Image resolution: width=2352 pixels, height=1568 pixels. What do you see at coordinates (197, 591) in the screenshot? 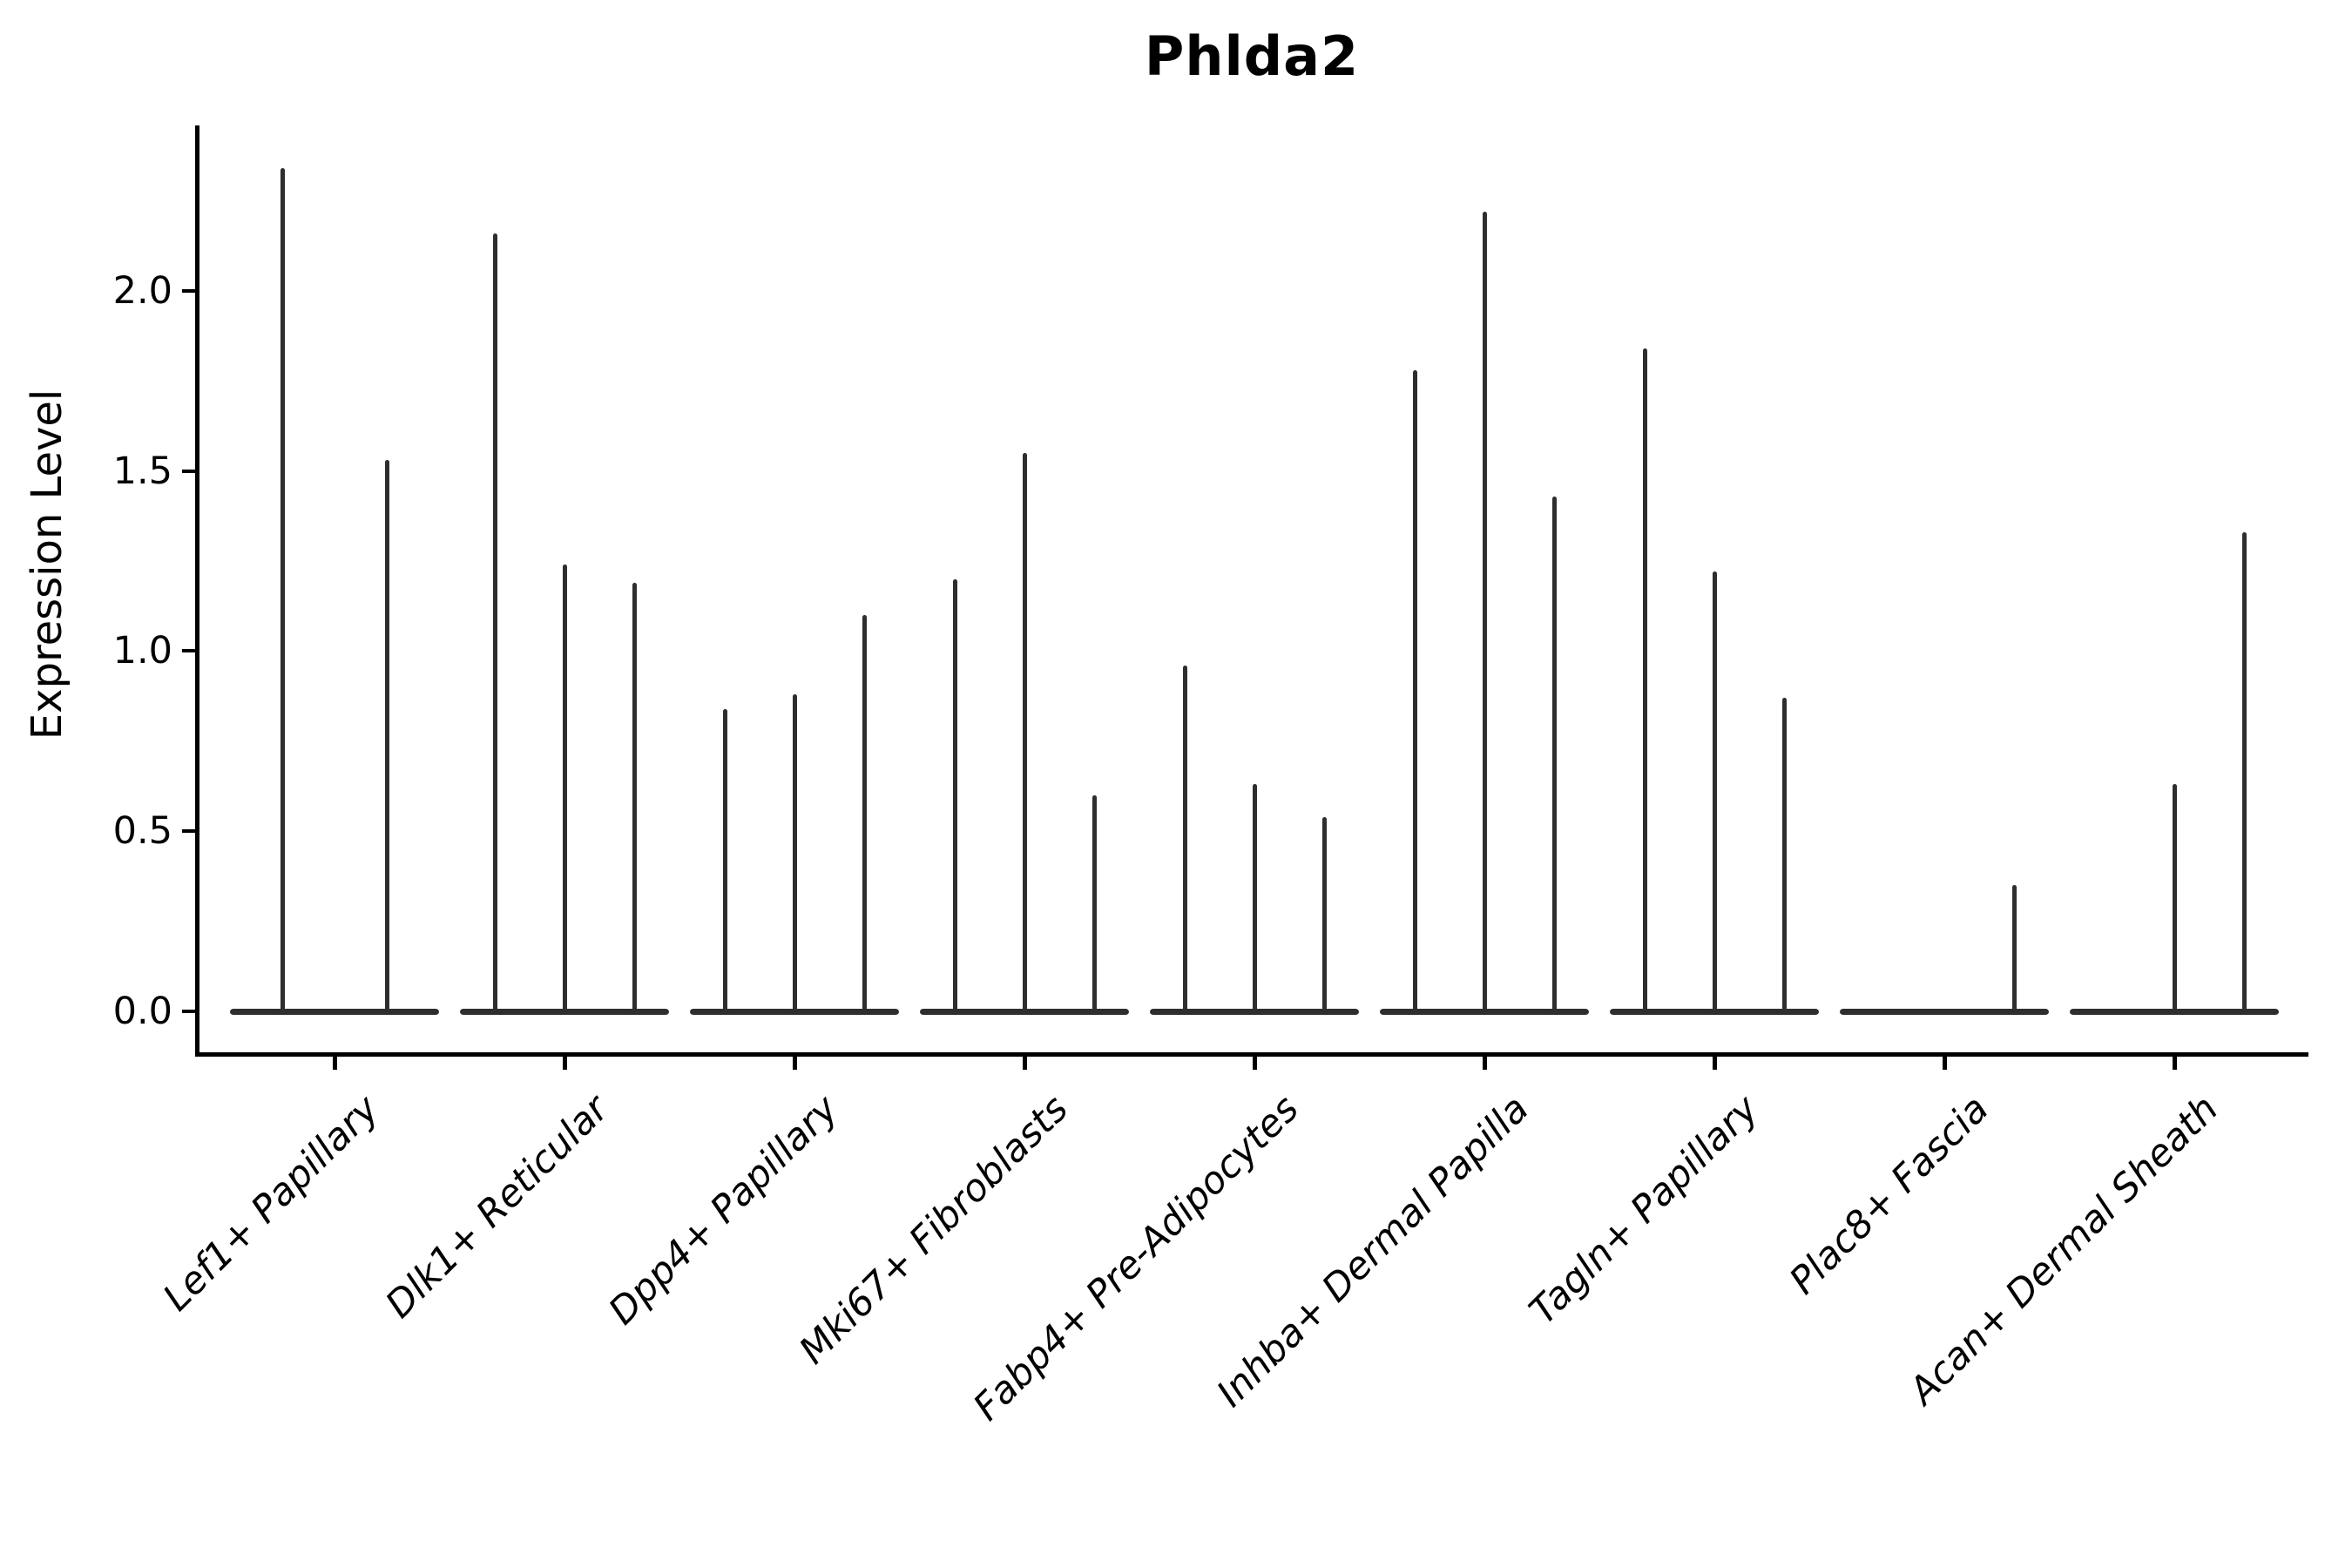
I see `y-axis-spine` at bounding box center [197, 591].